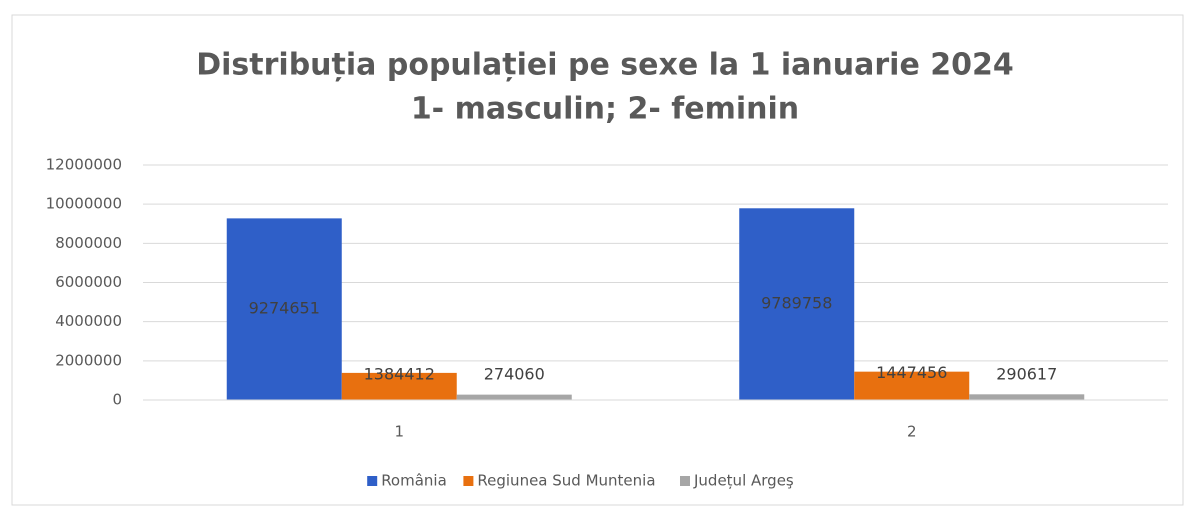 Image resolution: width=1184 pixels, height=506 pixels. Describe the element at coordinates (911, 372) in the screenshot. I see `data-label: 1447456` at that location.